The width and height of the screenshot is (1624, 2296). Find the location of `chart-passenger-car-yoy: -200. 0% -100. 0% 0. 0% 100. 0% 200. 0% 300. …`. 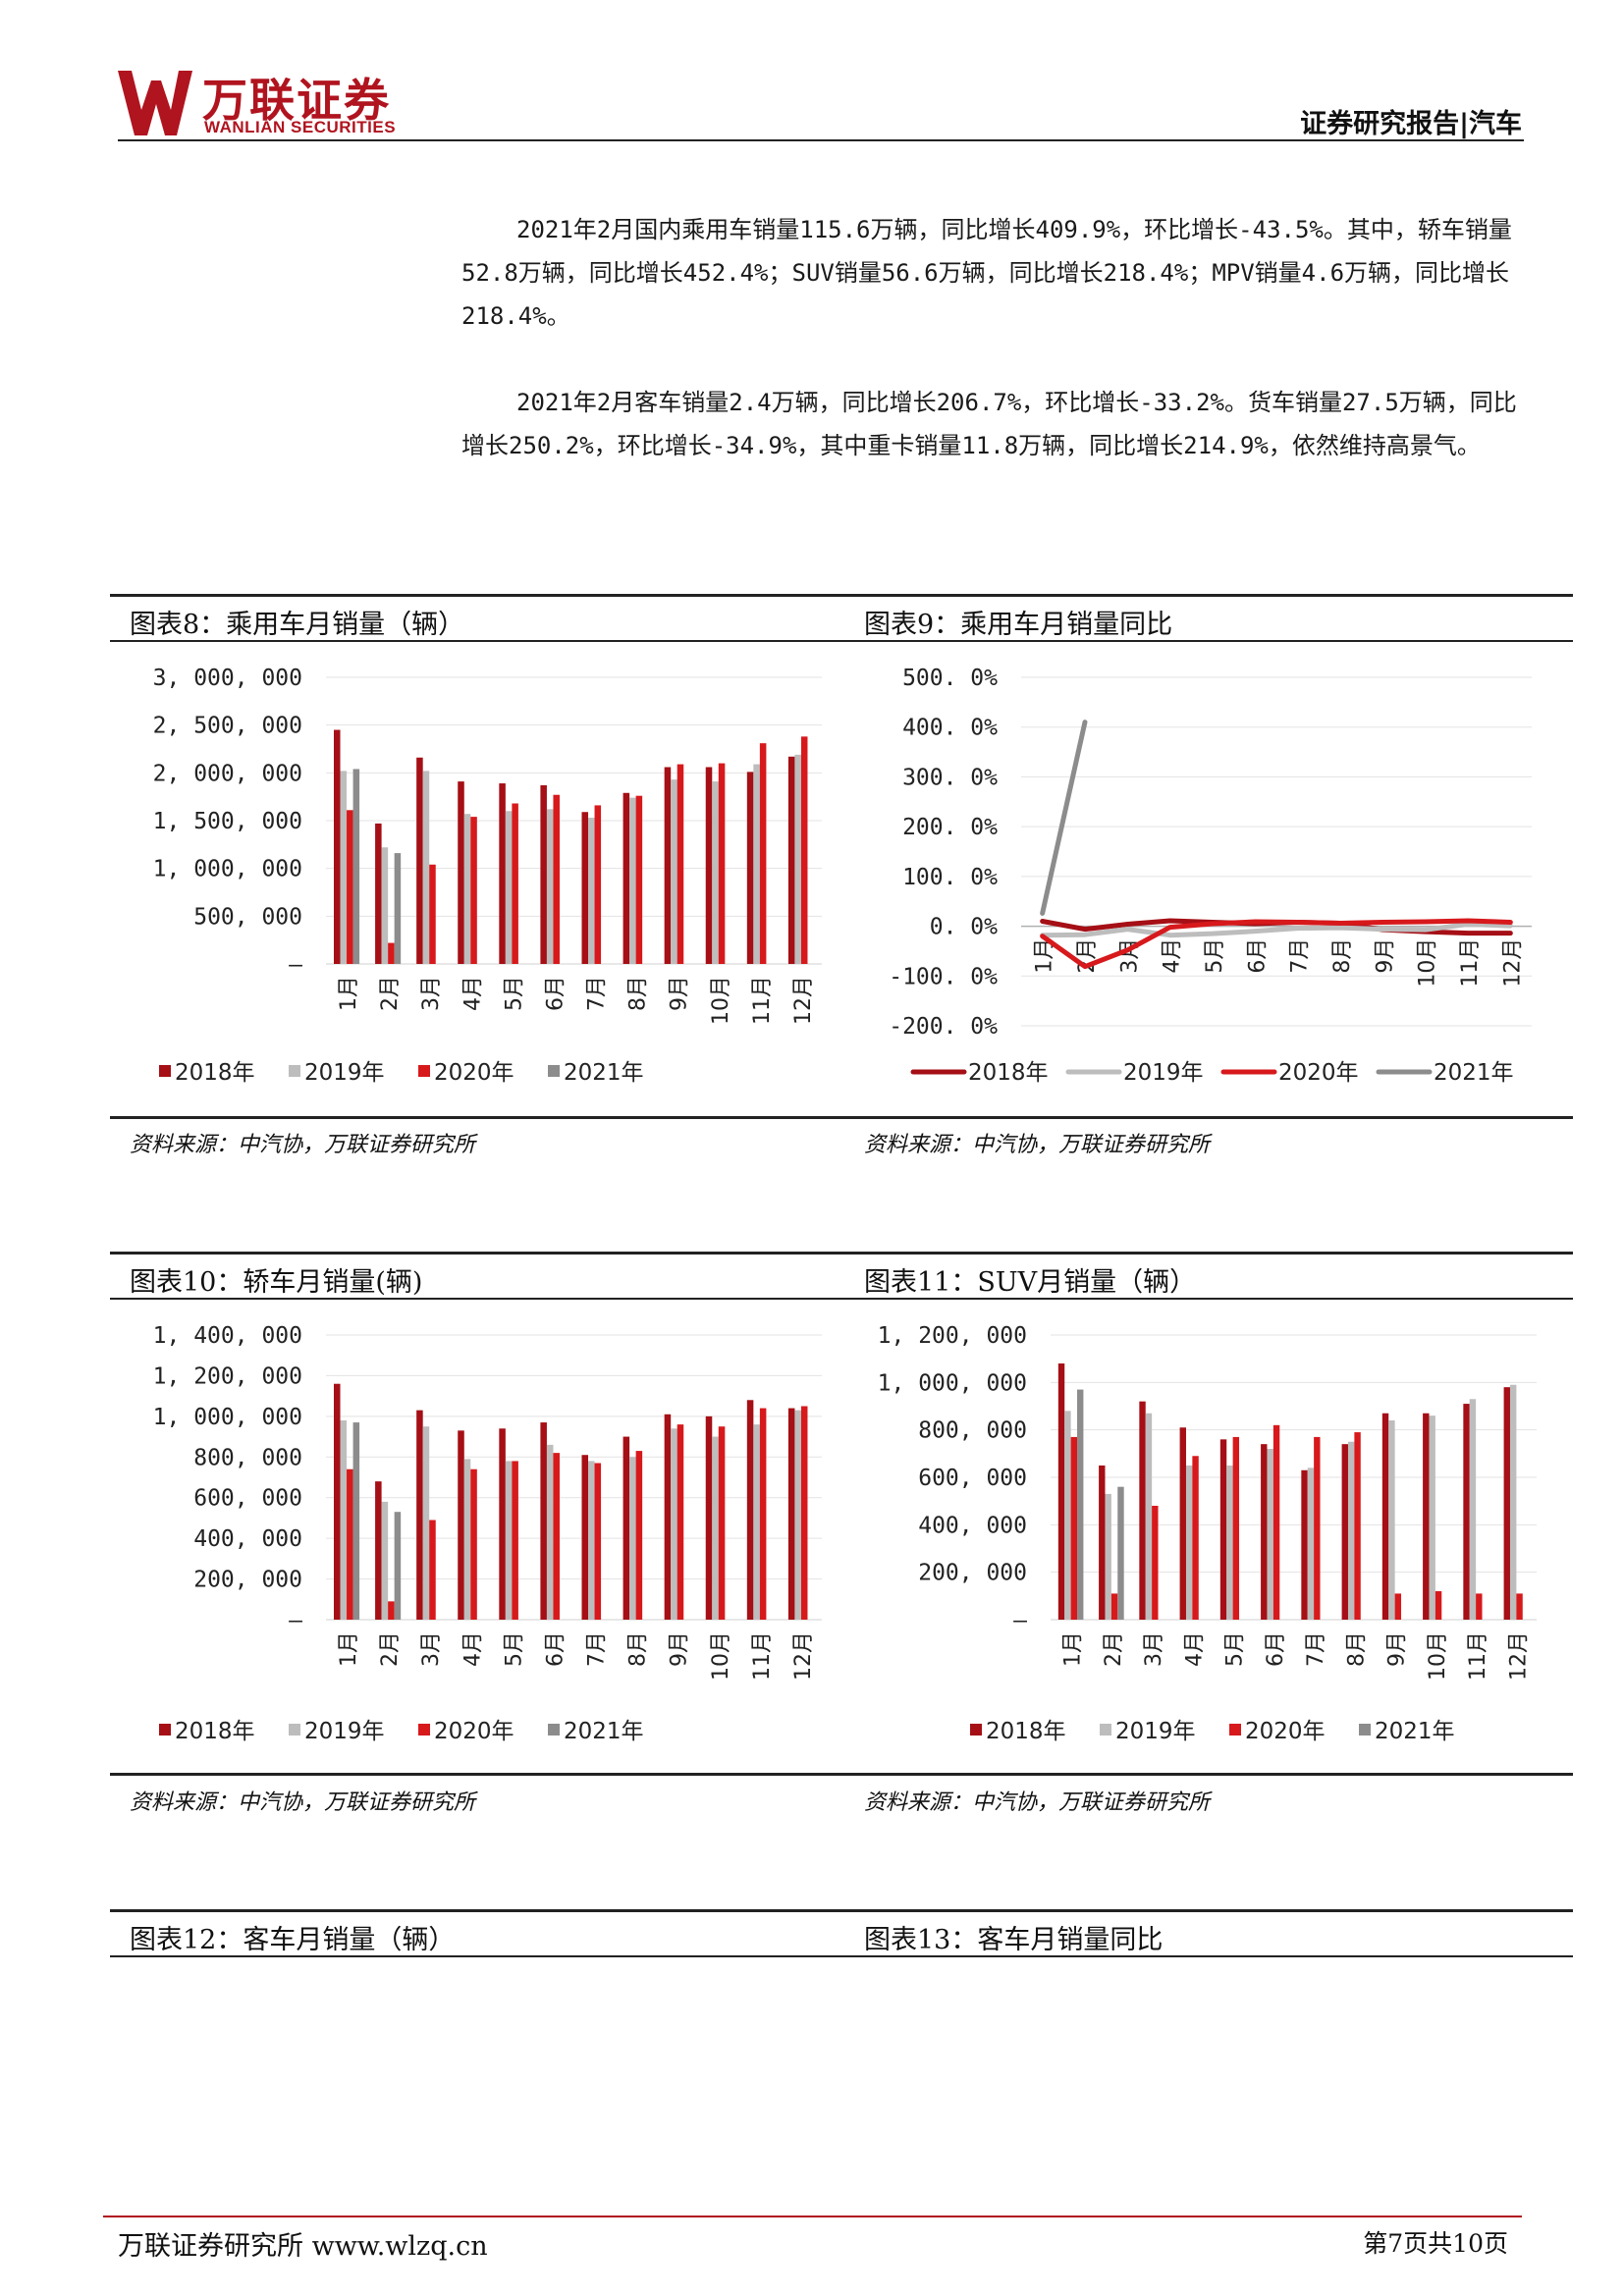

chart-passenger-car-yoy: -200. 0% -100. 0% 0. 0% 100. 0% 200. 0% 300. … is located at coordinates (1208, 878).